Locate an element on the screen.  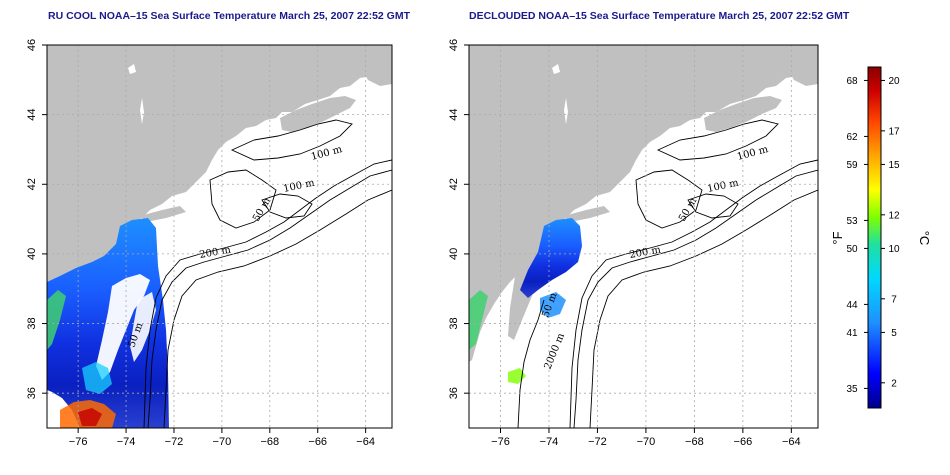
left-y-tick-label: 44 is located at coordinates (32, 115).